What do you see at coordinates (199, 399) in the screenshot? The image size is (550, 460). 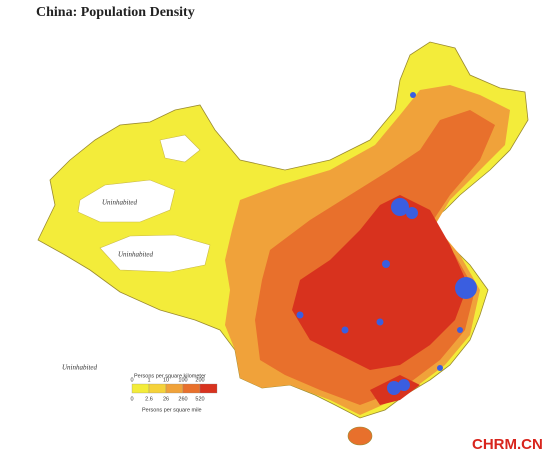 I see `legend-value: 520` at bounding box center [199, 399].